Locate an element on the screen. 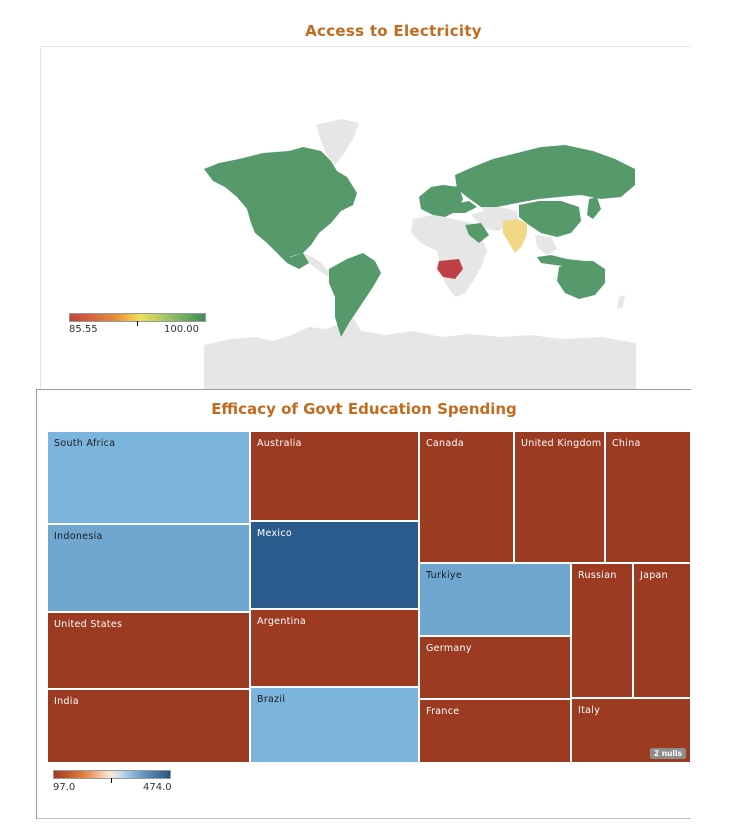 The height and width of the screenshot is (835, 737). treemap-cell: Germany is located at coordinates (495, 667).